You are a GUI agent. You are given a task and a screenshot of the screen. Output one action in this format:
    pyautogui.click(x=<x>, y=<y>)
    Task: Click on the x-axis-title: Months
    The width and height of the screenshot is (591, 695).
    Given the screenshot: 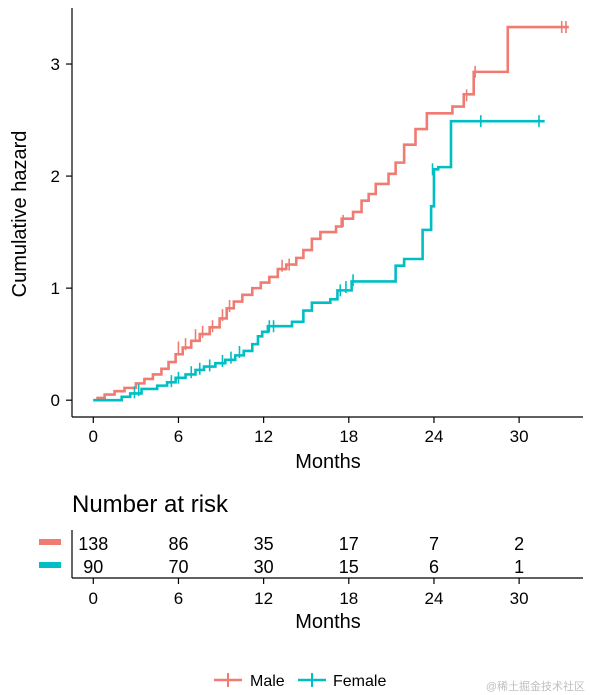 What is the action you would take?
    pyautogui.click(x=328, y=462)
    